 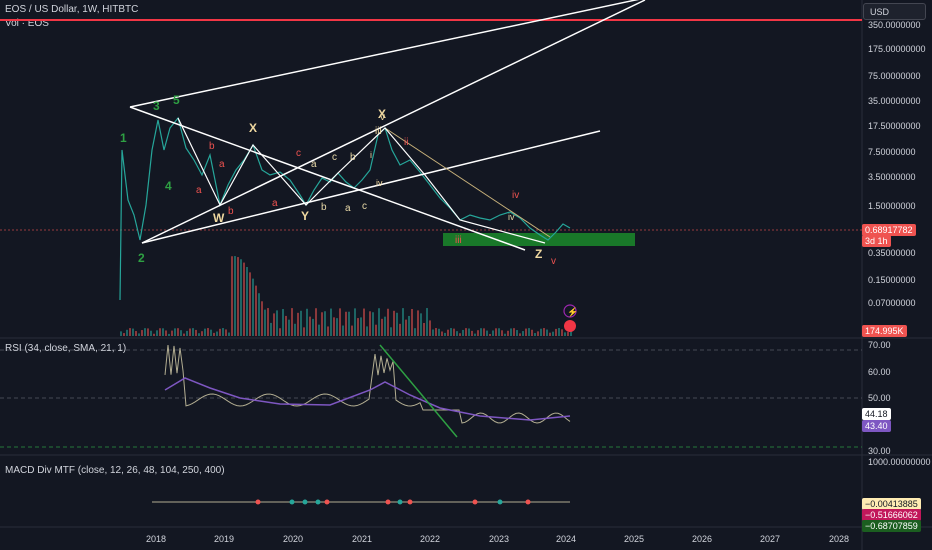 I want to click on currency-label: USD, so click(x=880, y=12).